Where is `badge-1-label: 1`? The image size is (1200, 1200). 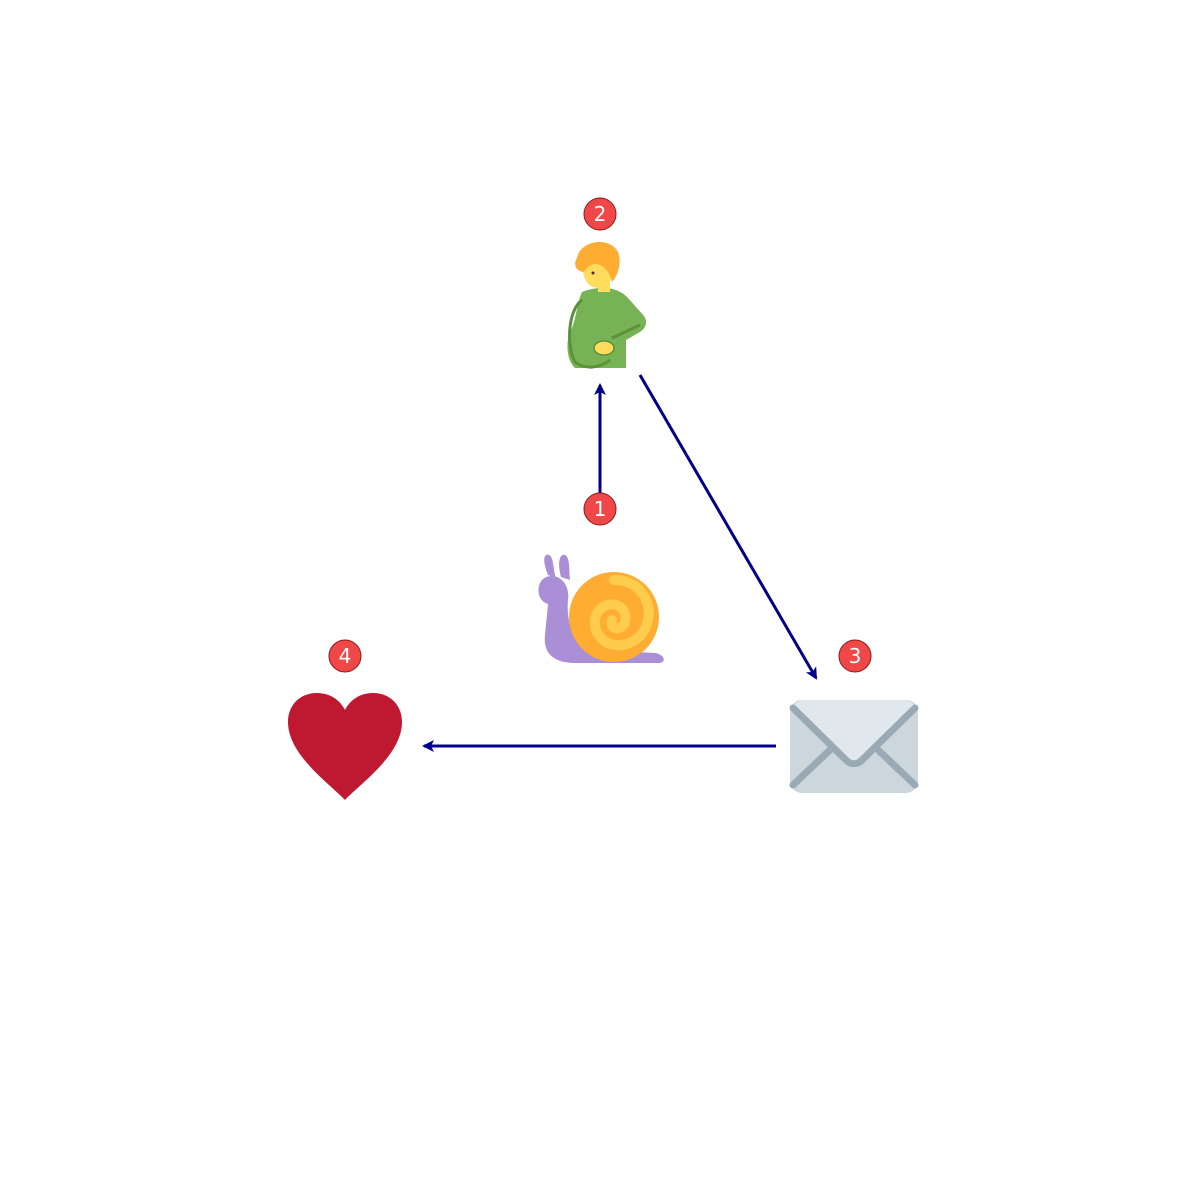
badge-1-label: 1 is located at coordinates (600, 509).